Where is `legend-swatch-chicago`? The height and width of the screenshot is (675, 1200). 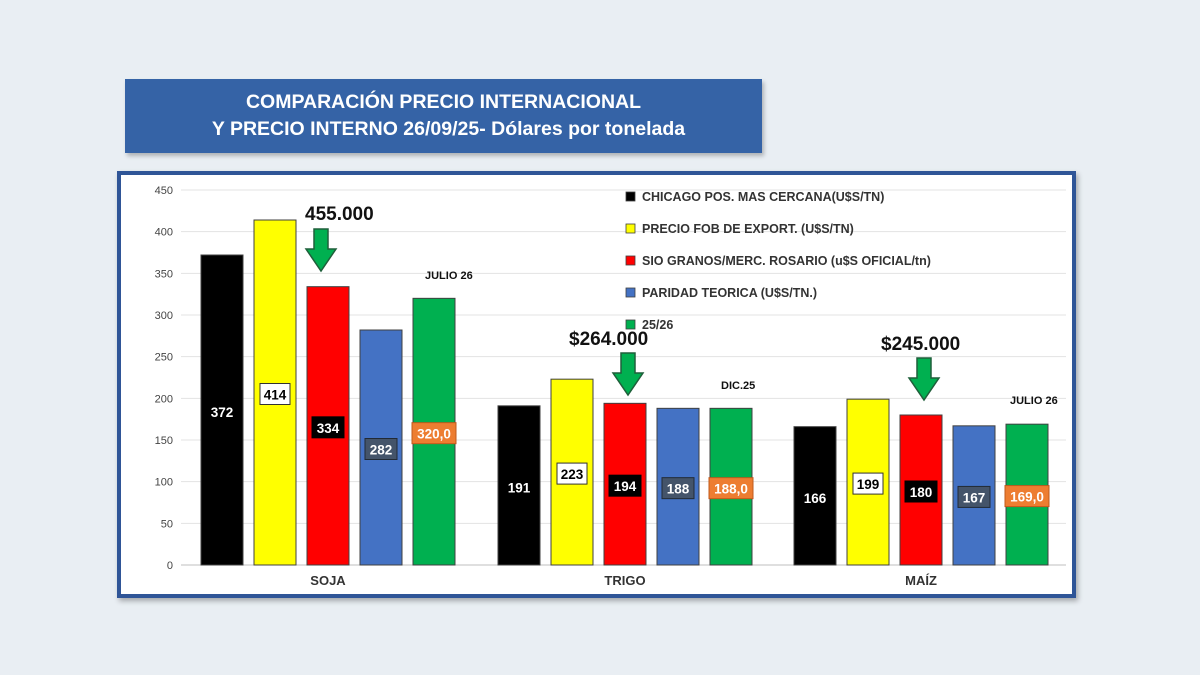 legend-swatch-chicago is located at coordinates (630, 196).